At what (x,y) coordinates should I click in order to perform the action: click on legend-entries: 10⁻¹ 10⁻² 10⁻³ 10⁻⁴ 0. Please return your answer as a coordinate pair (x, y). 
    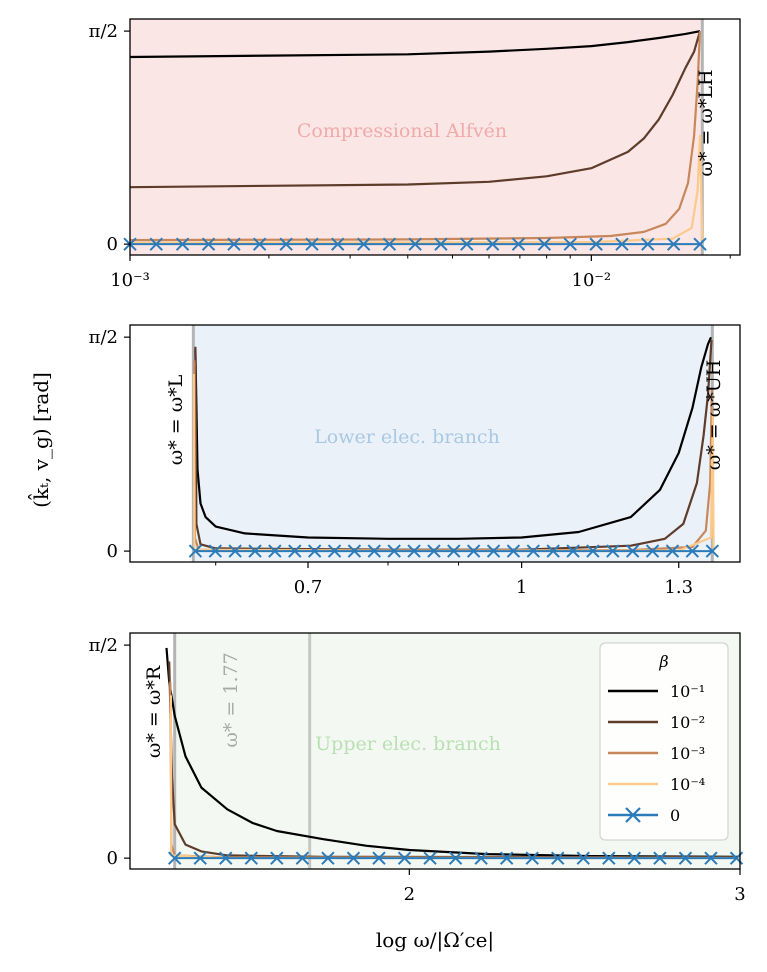
    Looking at the image, I should click on (656, 753).